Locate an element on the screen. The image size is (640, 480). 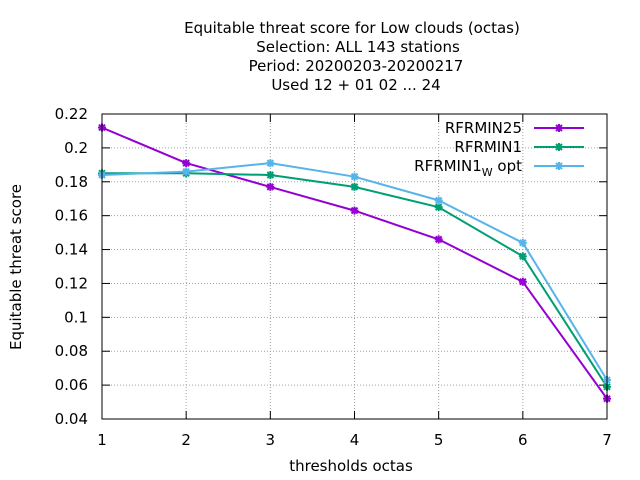
y-tick-label: 0.12 is located at coordinates (71, 283).